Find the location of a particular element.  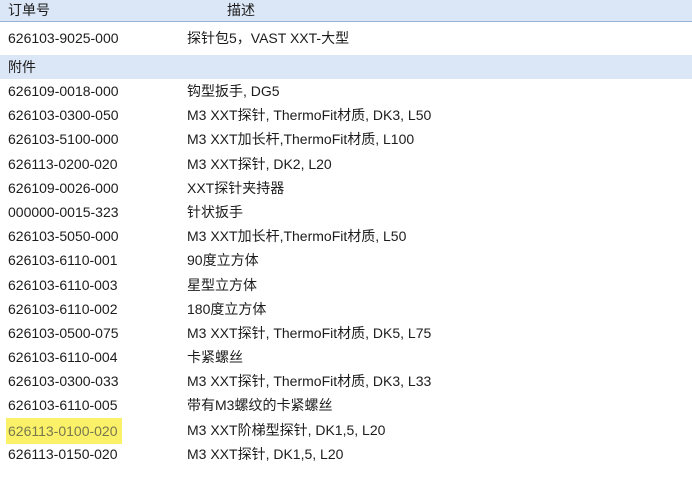

order-number-cell: 626113-0200-020 is located at coordinates (63, 163).